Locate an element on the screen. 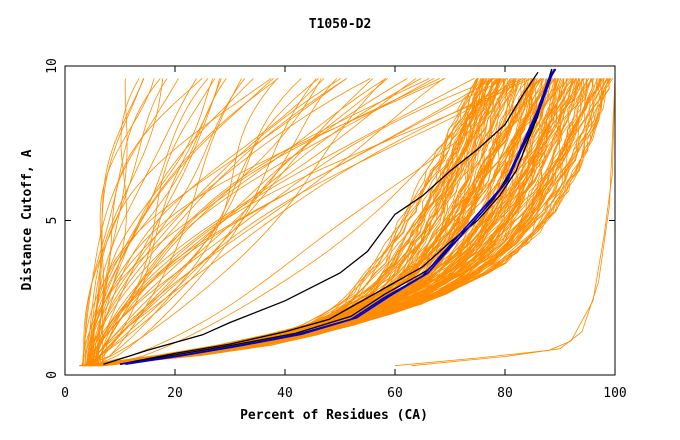 Image resolution: width=680 pixels, height=440 pixels. x-axis-label: Percent of Residues (CA) is located at coordinates (334, 415).